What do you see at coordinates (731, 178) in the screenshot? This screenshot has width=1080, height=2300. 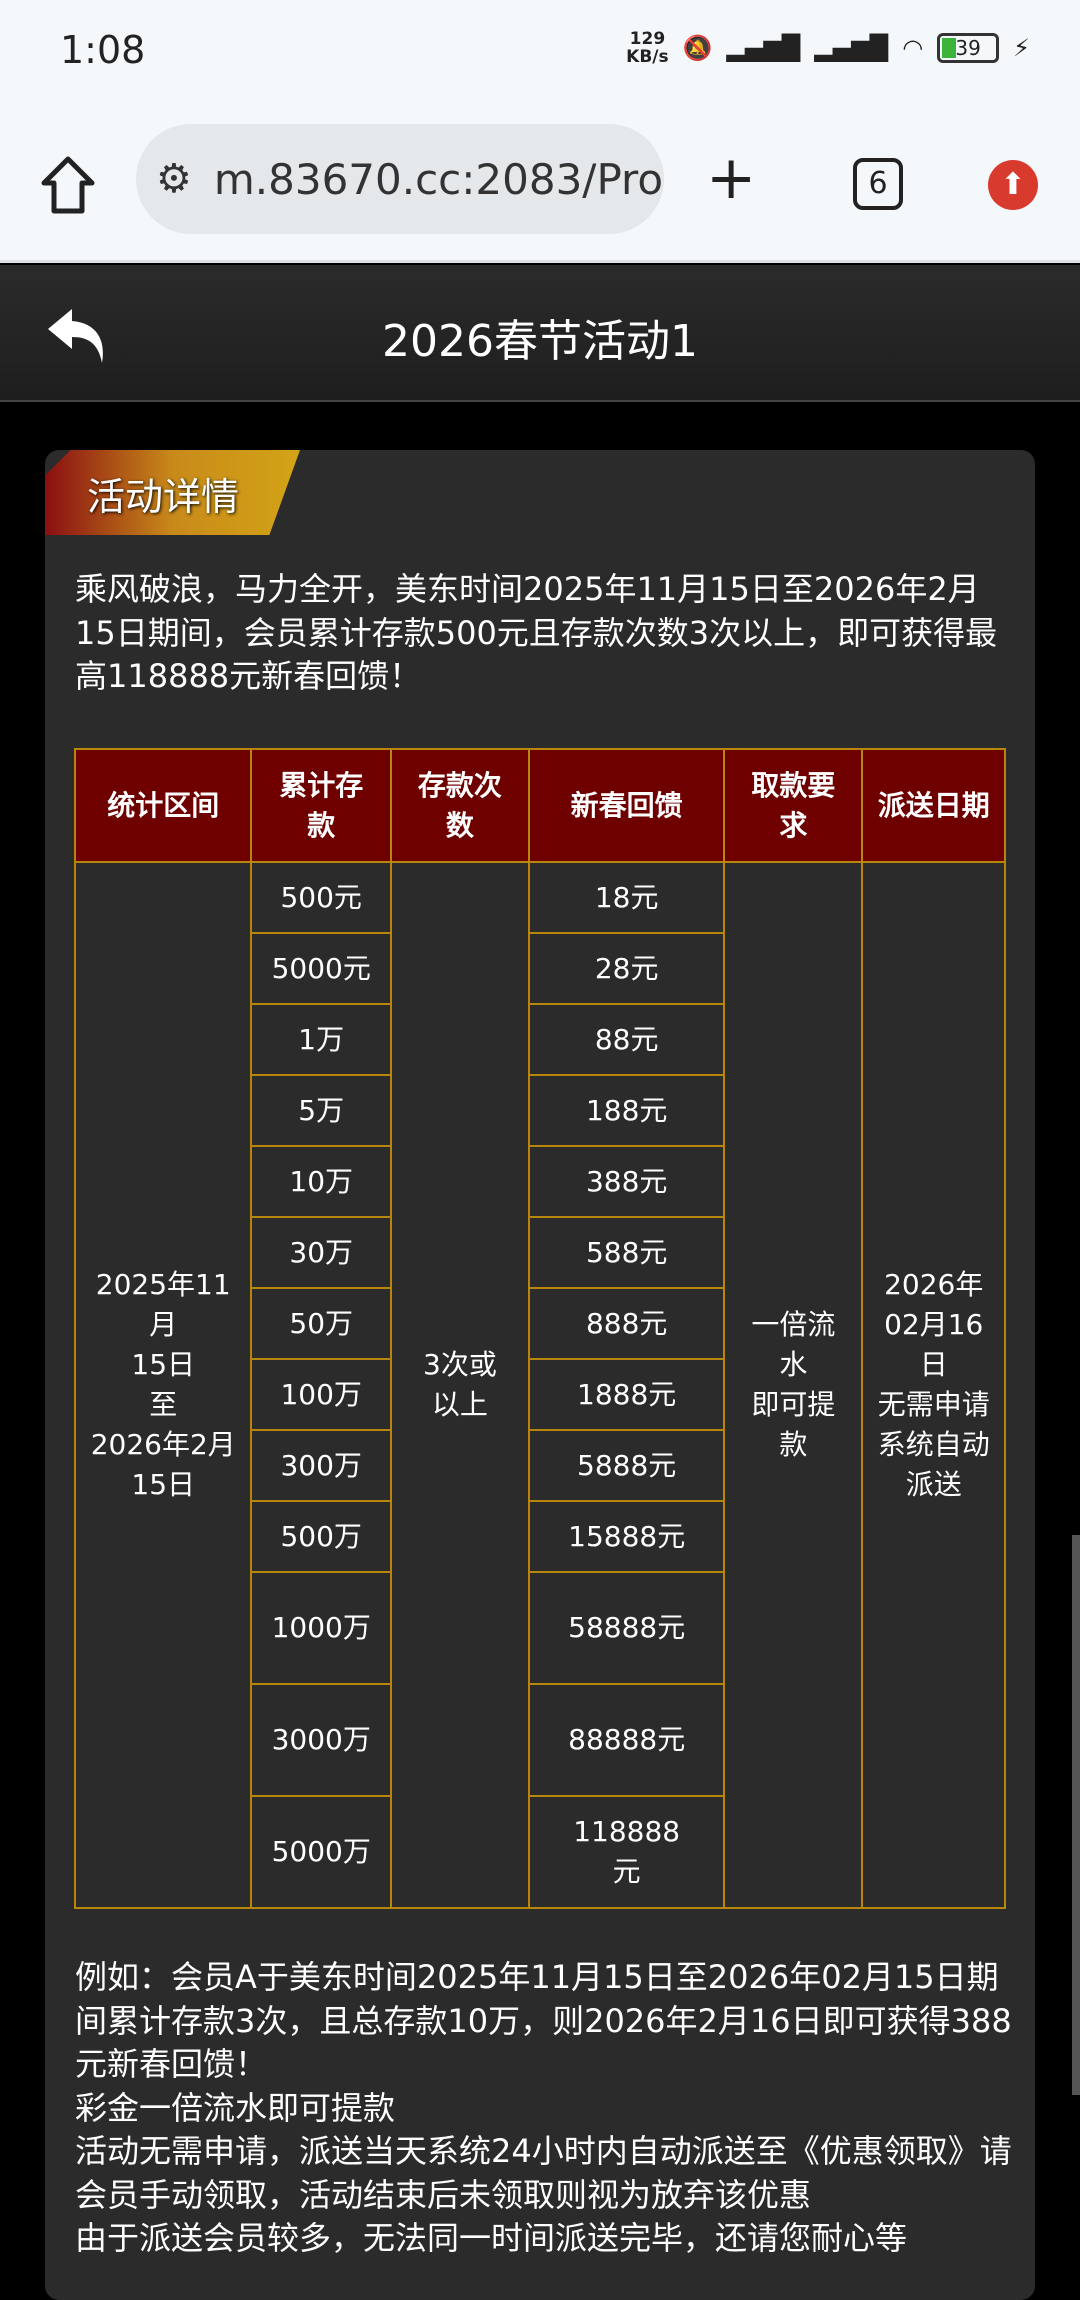 I see `new-tab-icon: +` at bounding box center [731, 178].